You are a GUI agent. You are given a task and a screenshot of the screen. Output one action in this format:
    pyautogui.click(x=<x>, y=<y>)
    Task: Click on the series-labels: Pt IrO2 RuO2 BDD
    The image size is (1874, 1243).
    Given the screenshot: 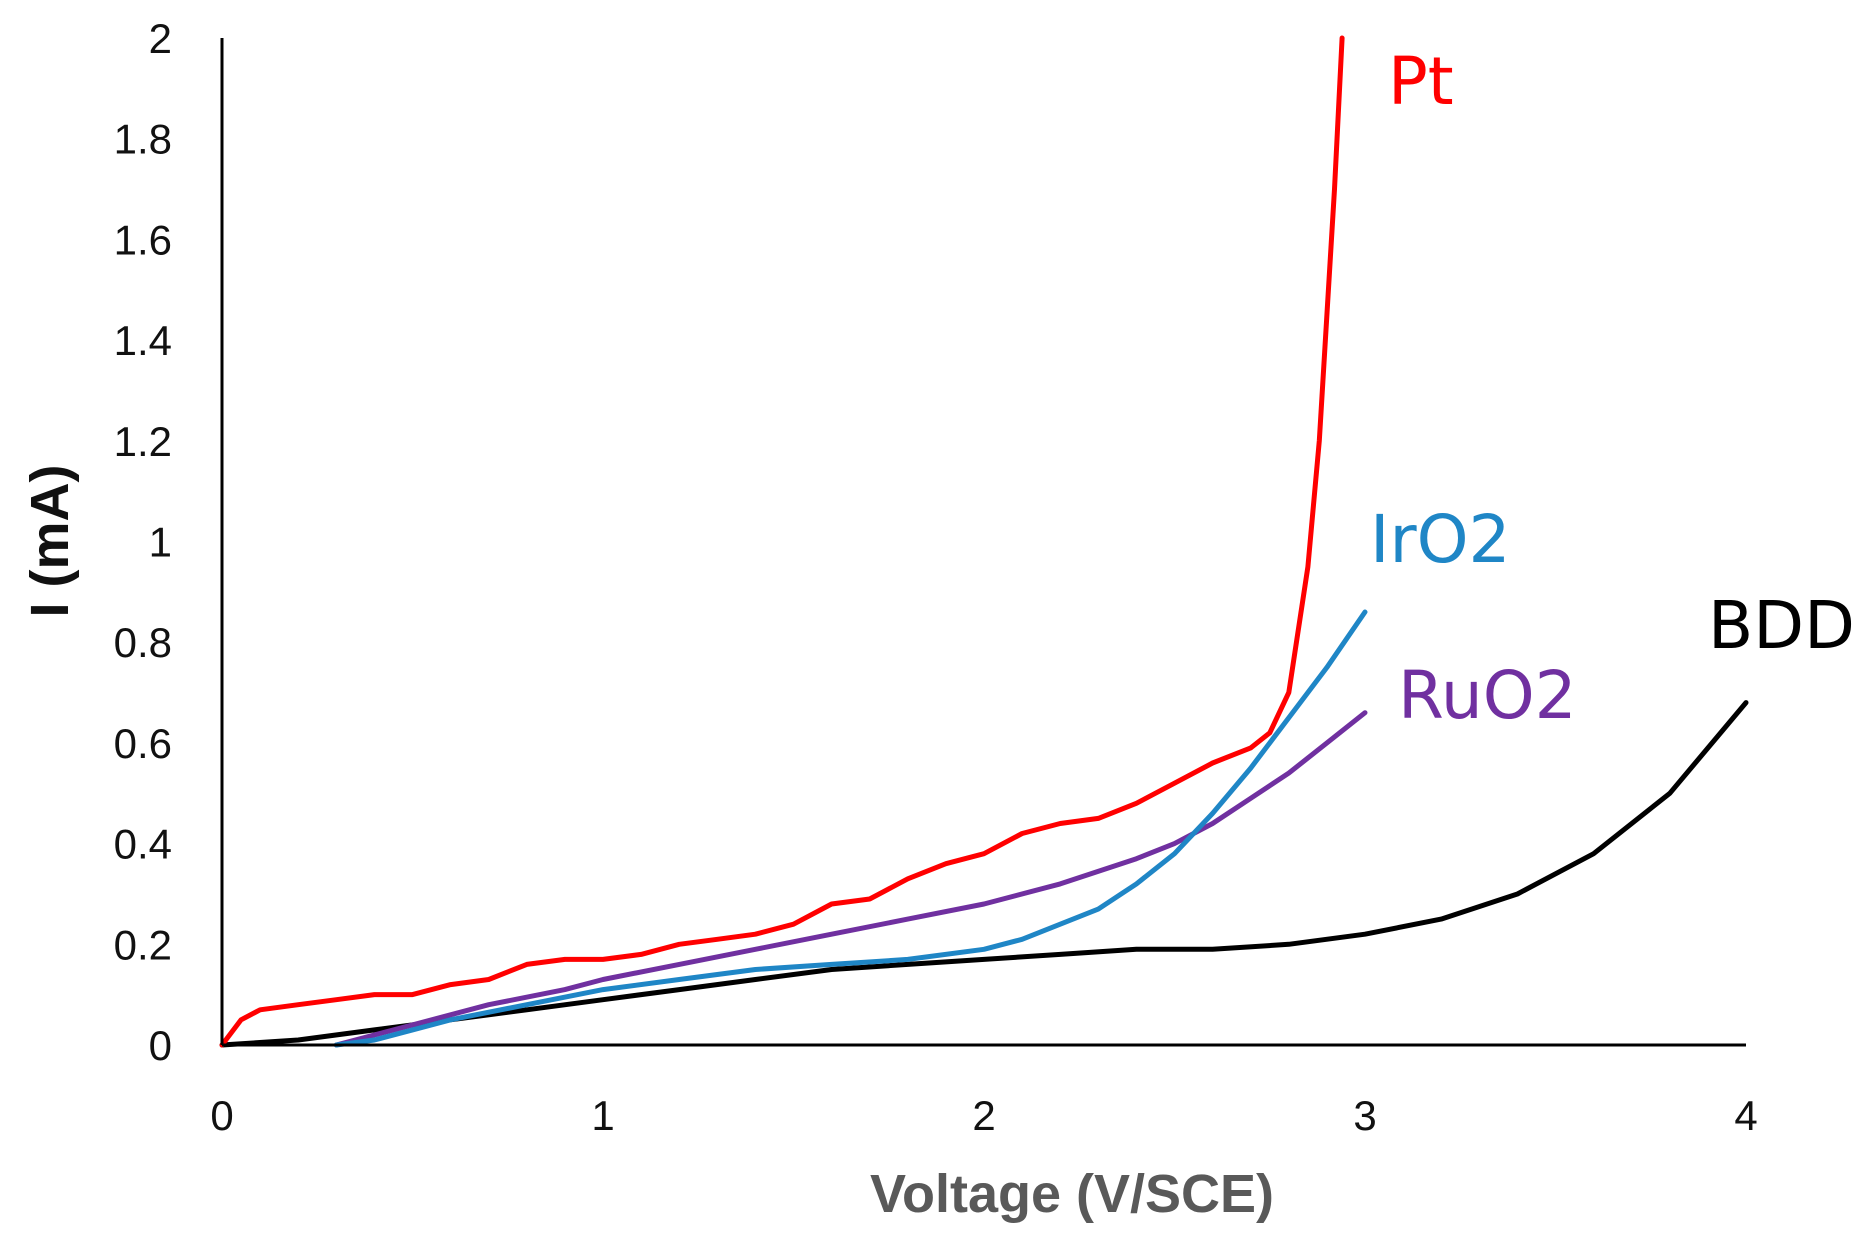 What is the action you would take?
    pyautogui.click(x=1612, y=388)
    